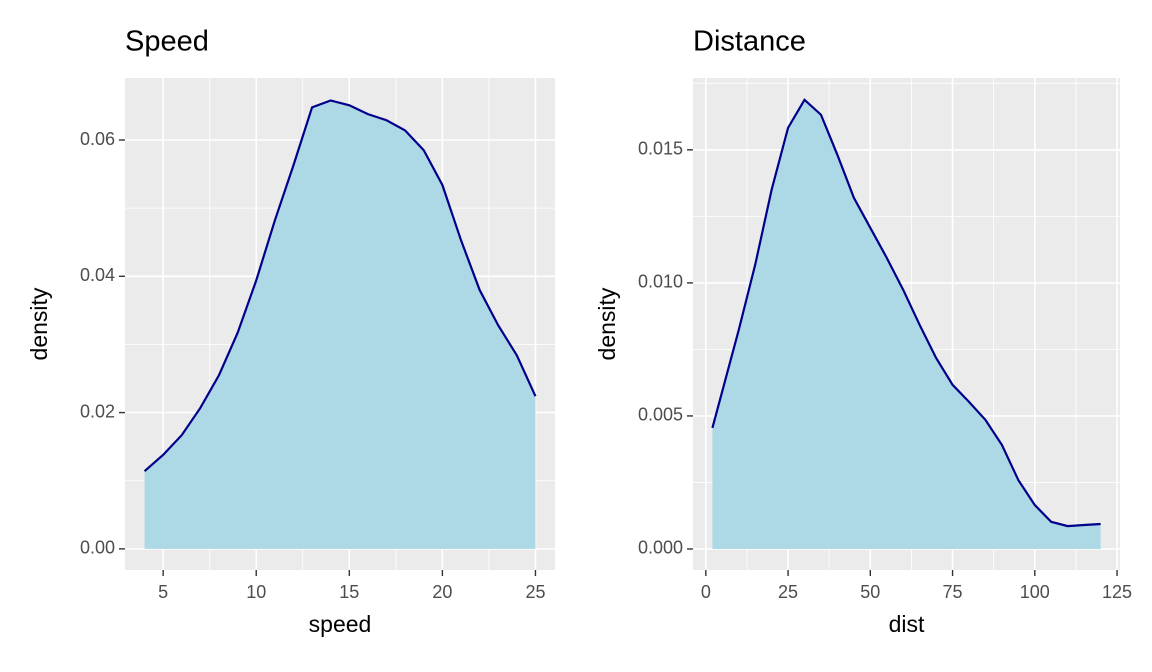 The width and height of the screenshot is (1152, 672). Describe the element at coordinates (256, 592) in the screenshot. I see `x-tick-label: 10` at that location.